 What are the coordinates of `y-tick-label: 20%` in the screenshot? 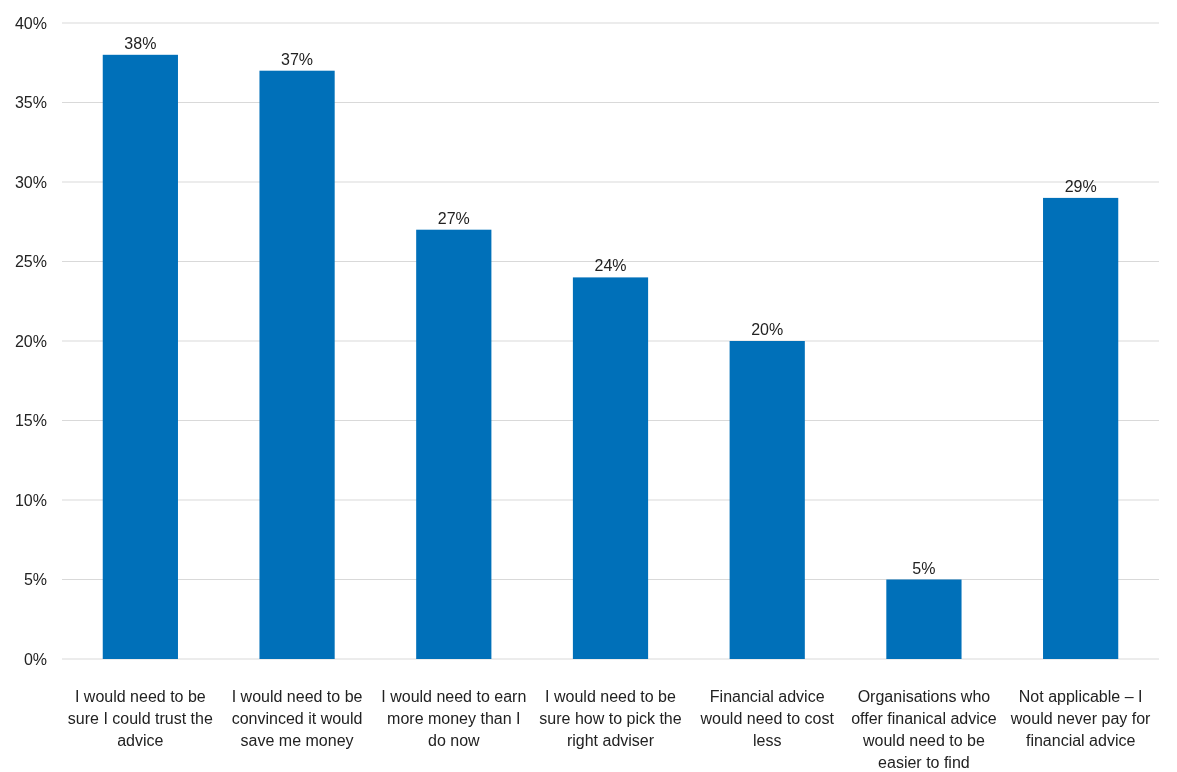 It's located at (30, 341).